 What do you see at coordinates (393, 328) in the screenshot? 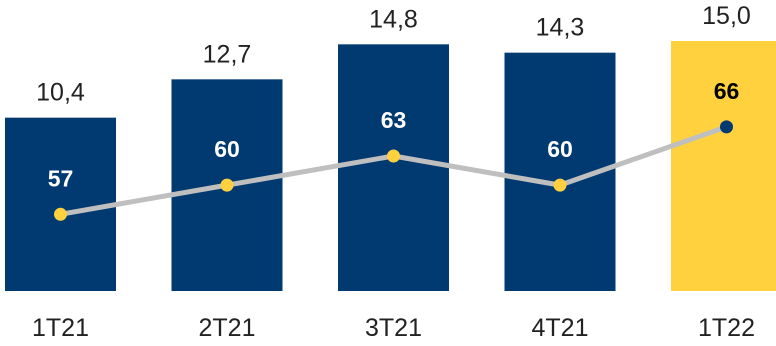
I see `x-tick-label: 3T21` at bounding box center [393, 328].